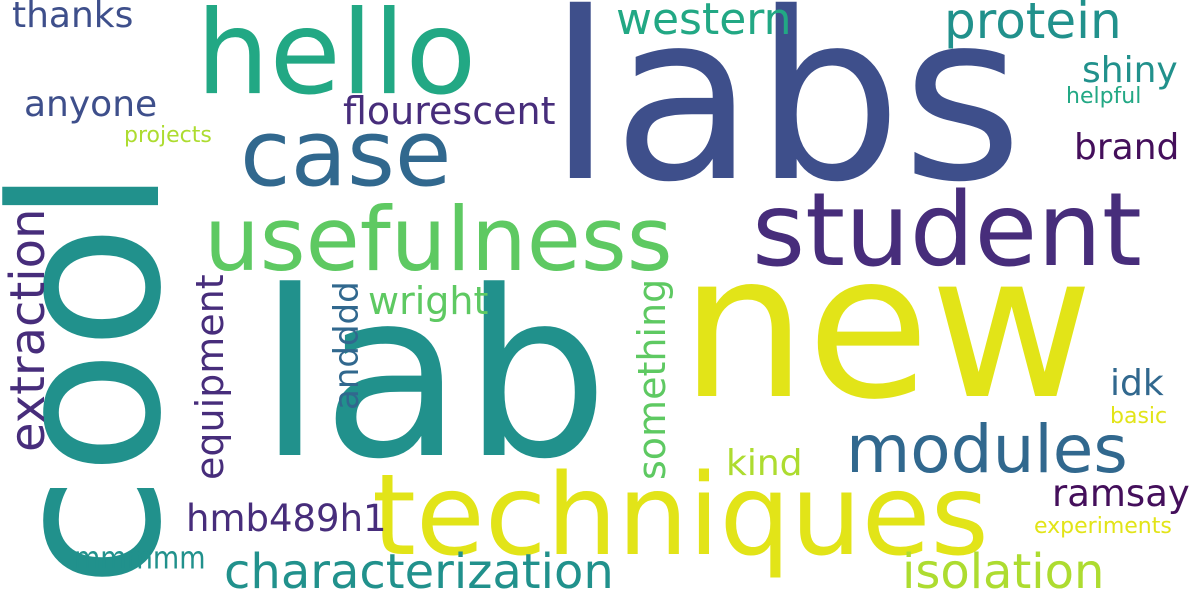 This screenshot has height=600, width=1200. I want to click on word-usefulness: usefulness, so click(438, 239).